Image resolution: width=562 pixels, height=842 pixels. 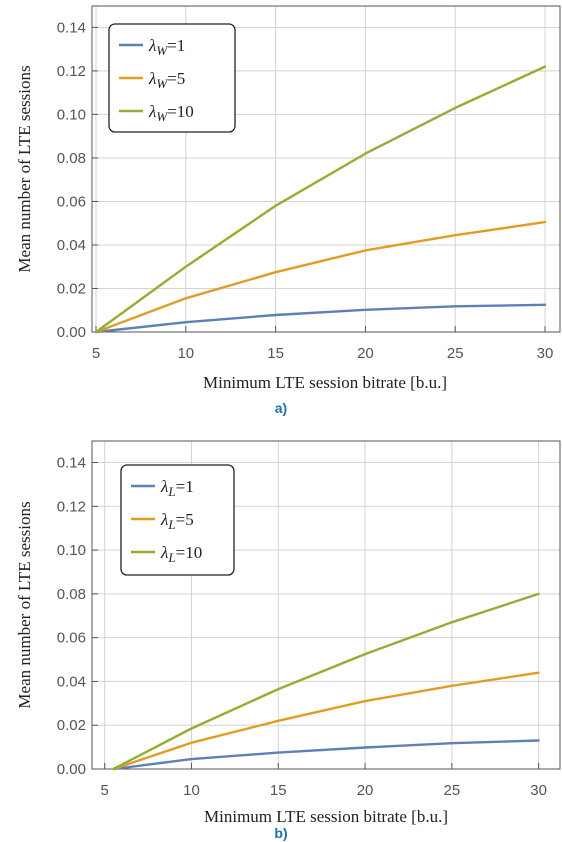 I want to click on legend-label-1: λL=5, so click(x=177, y=521).